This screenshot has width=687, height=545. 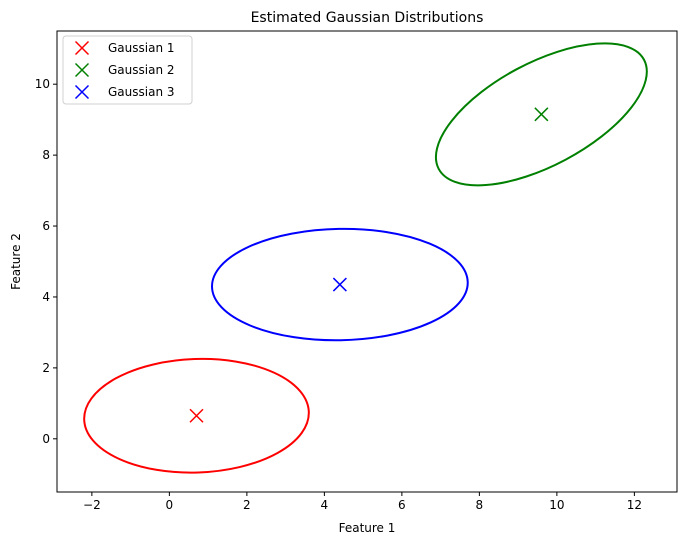 I want to click on legend-label: Gaussian 2, so click(x=141, y=70).